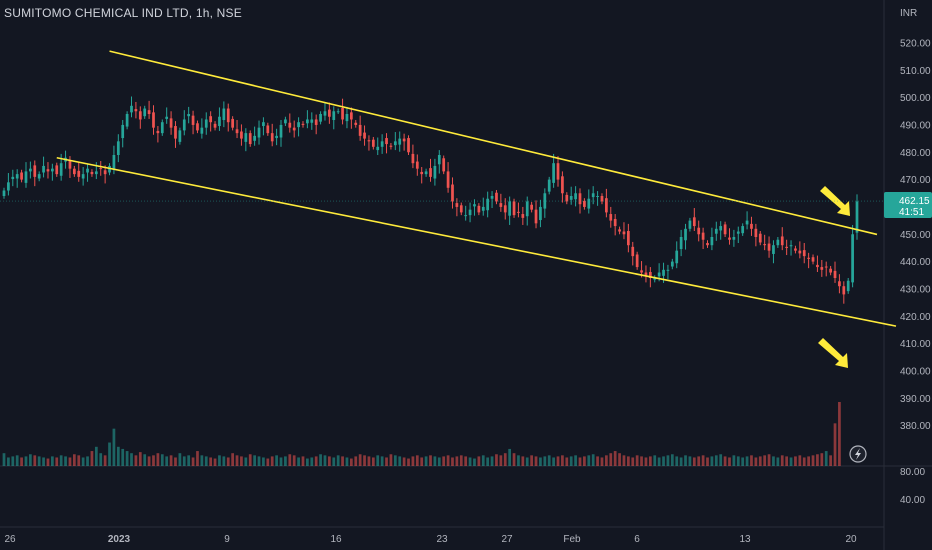 This screenshot has width=932, height=550. Describe the element at coordinates (858, 454) in the screenshot. I see `lightning-icon-glyph` at that location.